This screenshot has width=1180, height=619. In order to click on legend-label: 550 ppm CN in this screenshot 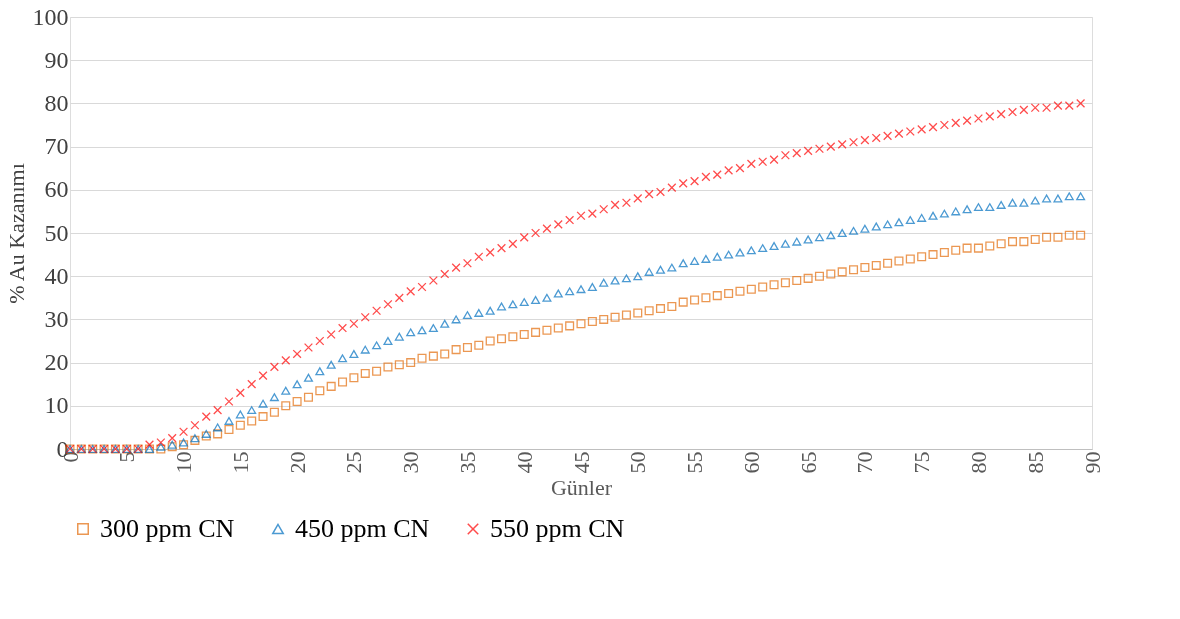, I will do `click(557, 528)`.